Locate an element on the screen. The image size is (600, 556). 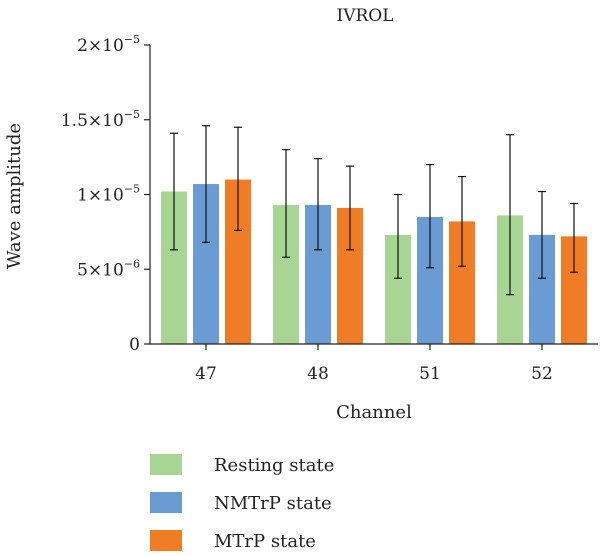
x-tick-label: 48 is located at coordinates (318, 374).